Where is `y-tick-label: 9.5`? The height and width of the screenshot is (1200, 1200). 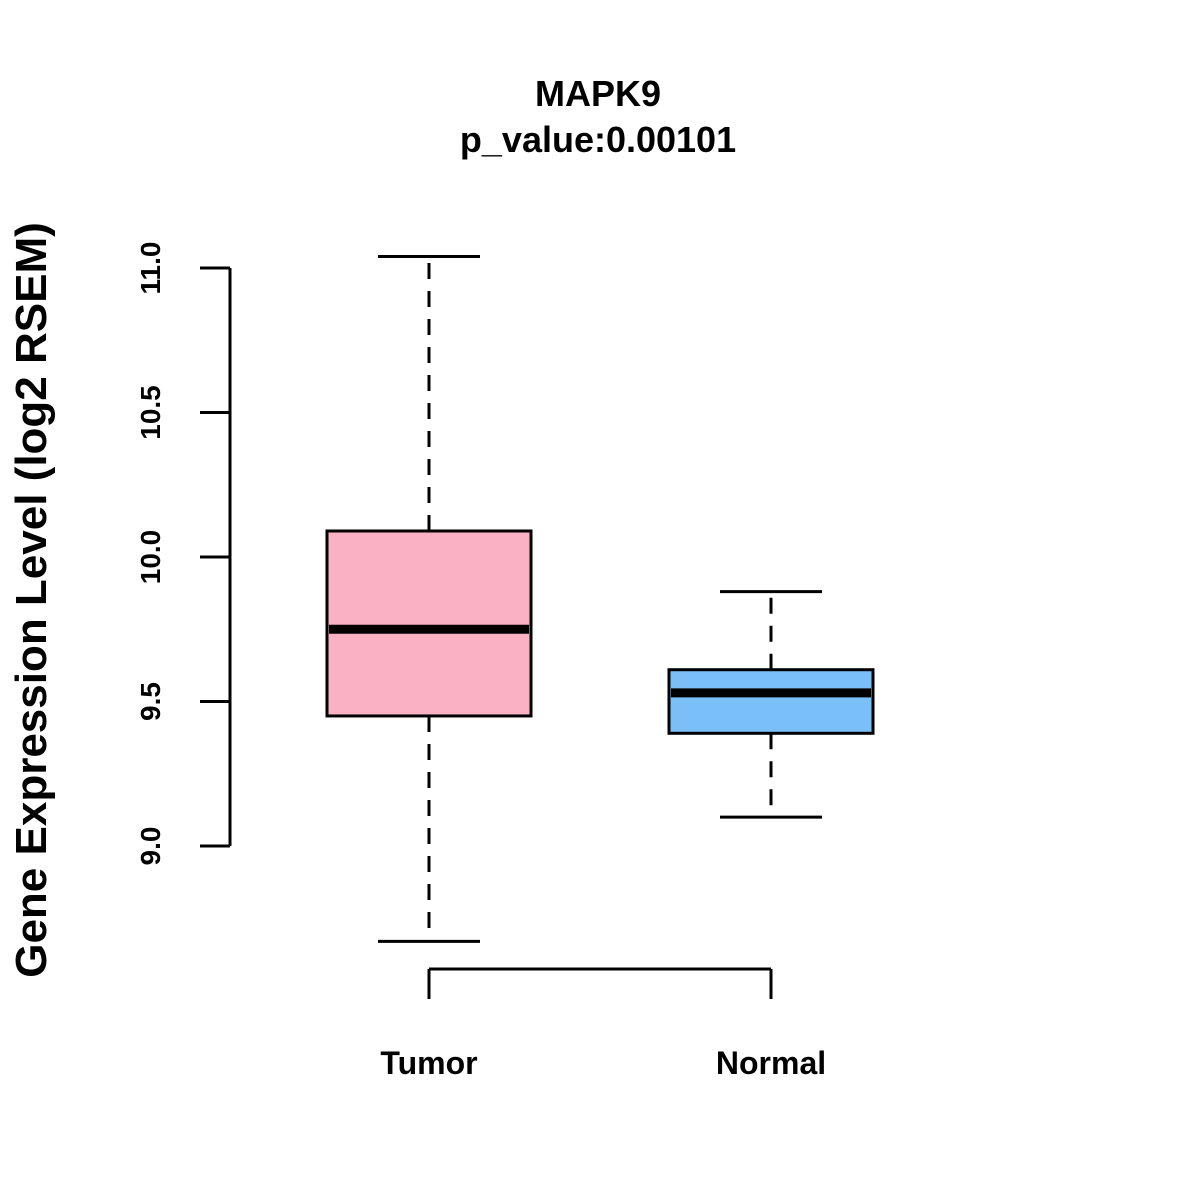 y-tick-label: 9.5 is located at coordinates (150, 701).